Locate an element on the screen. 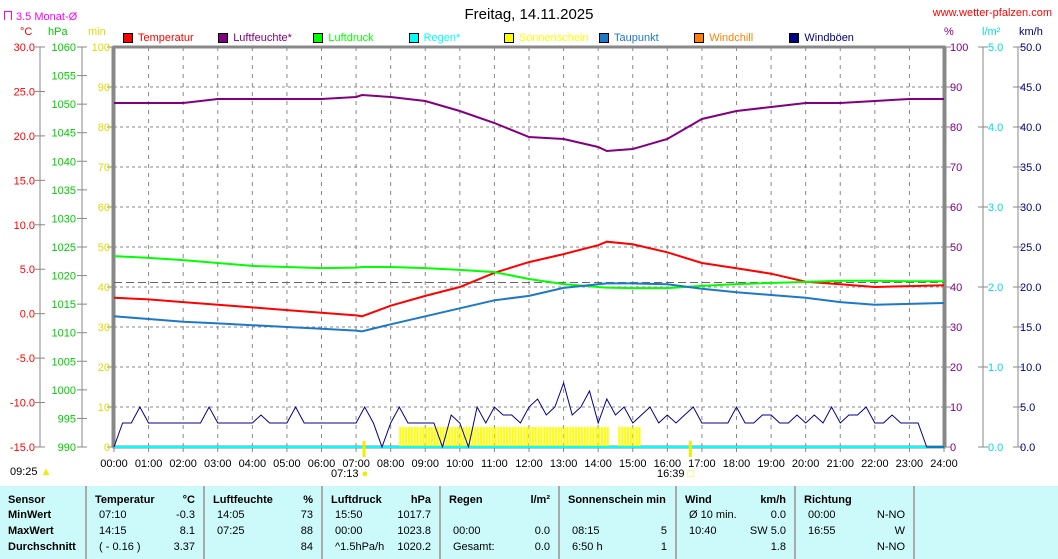  header-wind-unit: km/h is located at coordinates (773, 500).